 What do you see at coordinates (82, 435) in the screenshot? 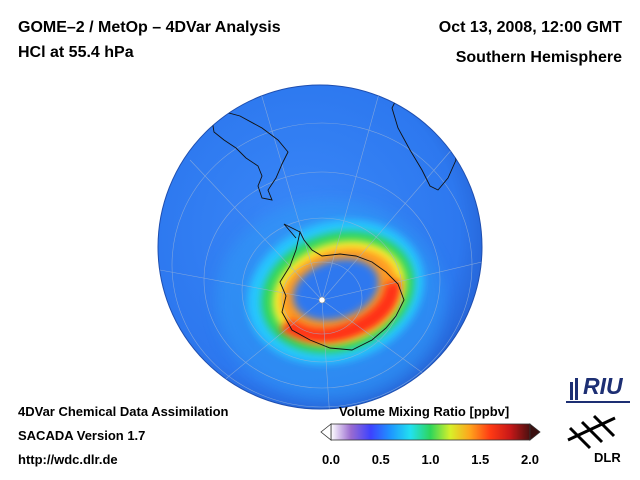
I see `footer-line-2: SACADA Version 1.7` at bounding box center [82, 435].